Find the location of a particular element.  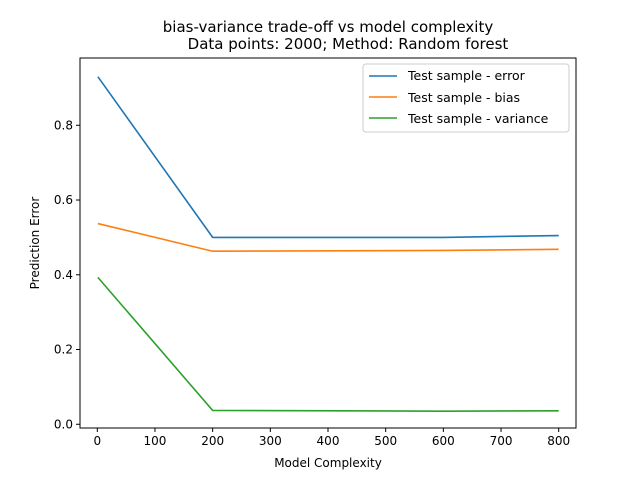

y-tick-label: 0.4 is located at coordinates (63, 275).